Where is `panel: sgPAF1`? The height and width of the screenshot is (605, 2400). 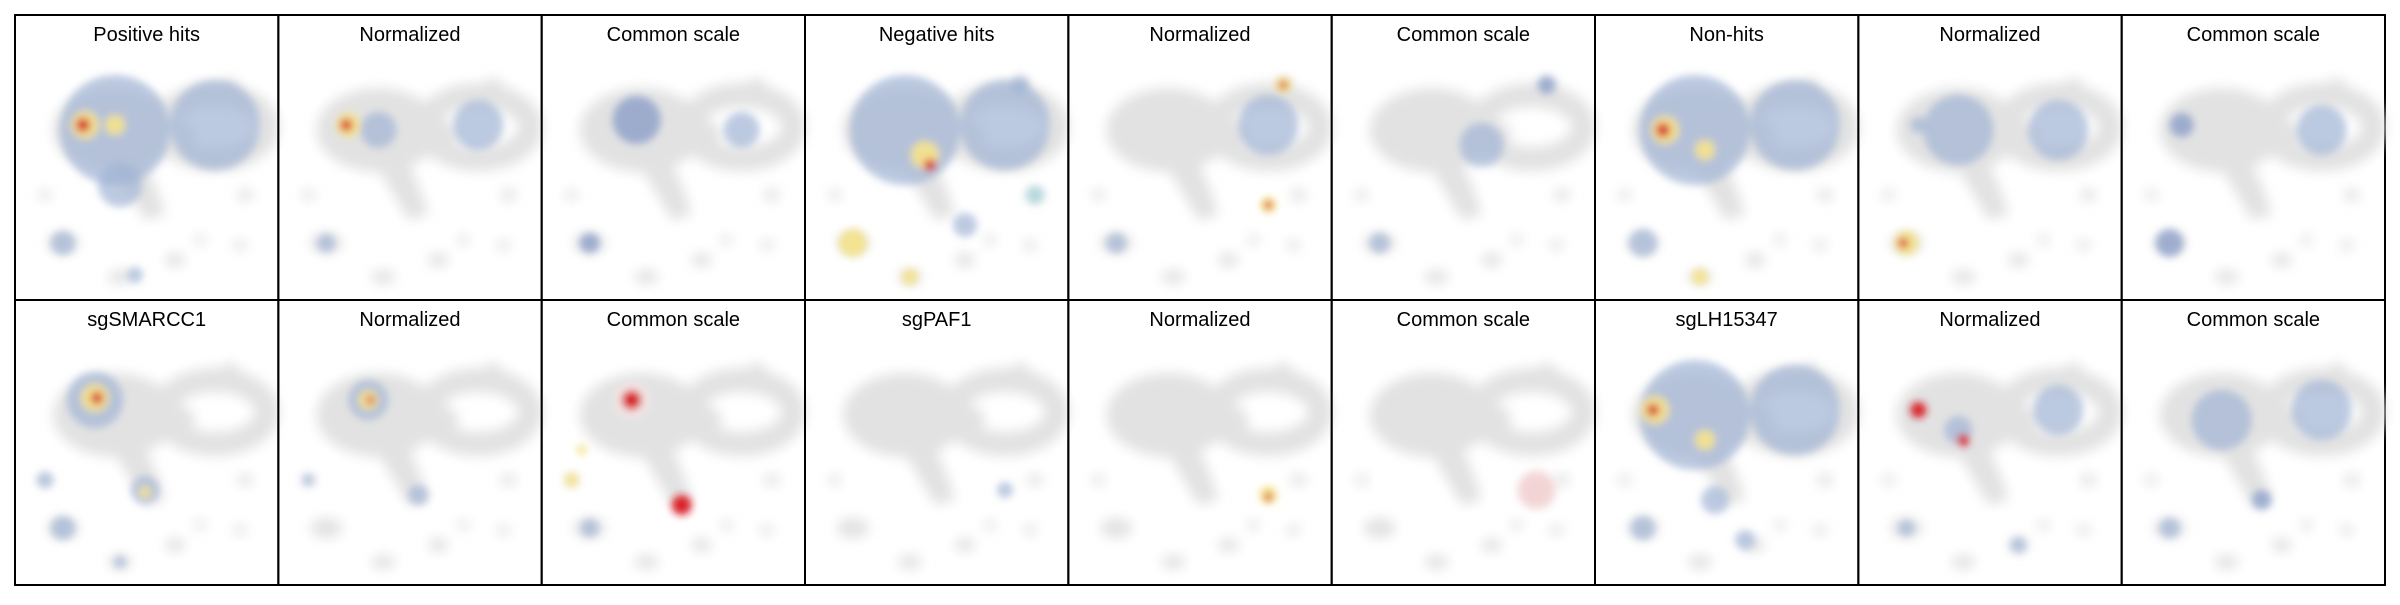
panel: sgPAF1 is located at coordinates (937, 442).